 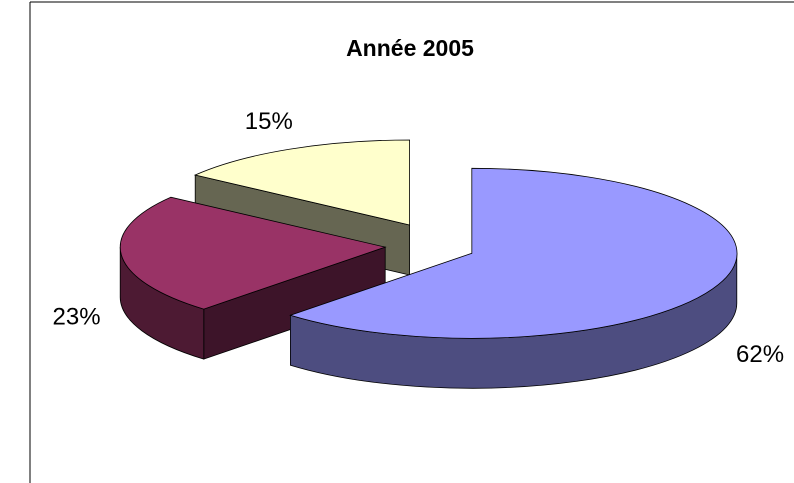 I want to click on data-label: 23%, so click(x=77, y=316).